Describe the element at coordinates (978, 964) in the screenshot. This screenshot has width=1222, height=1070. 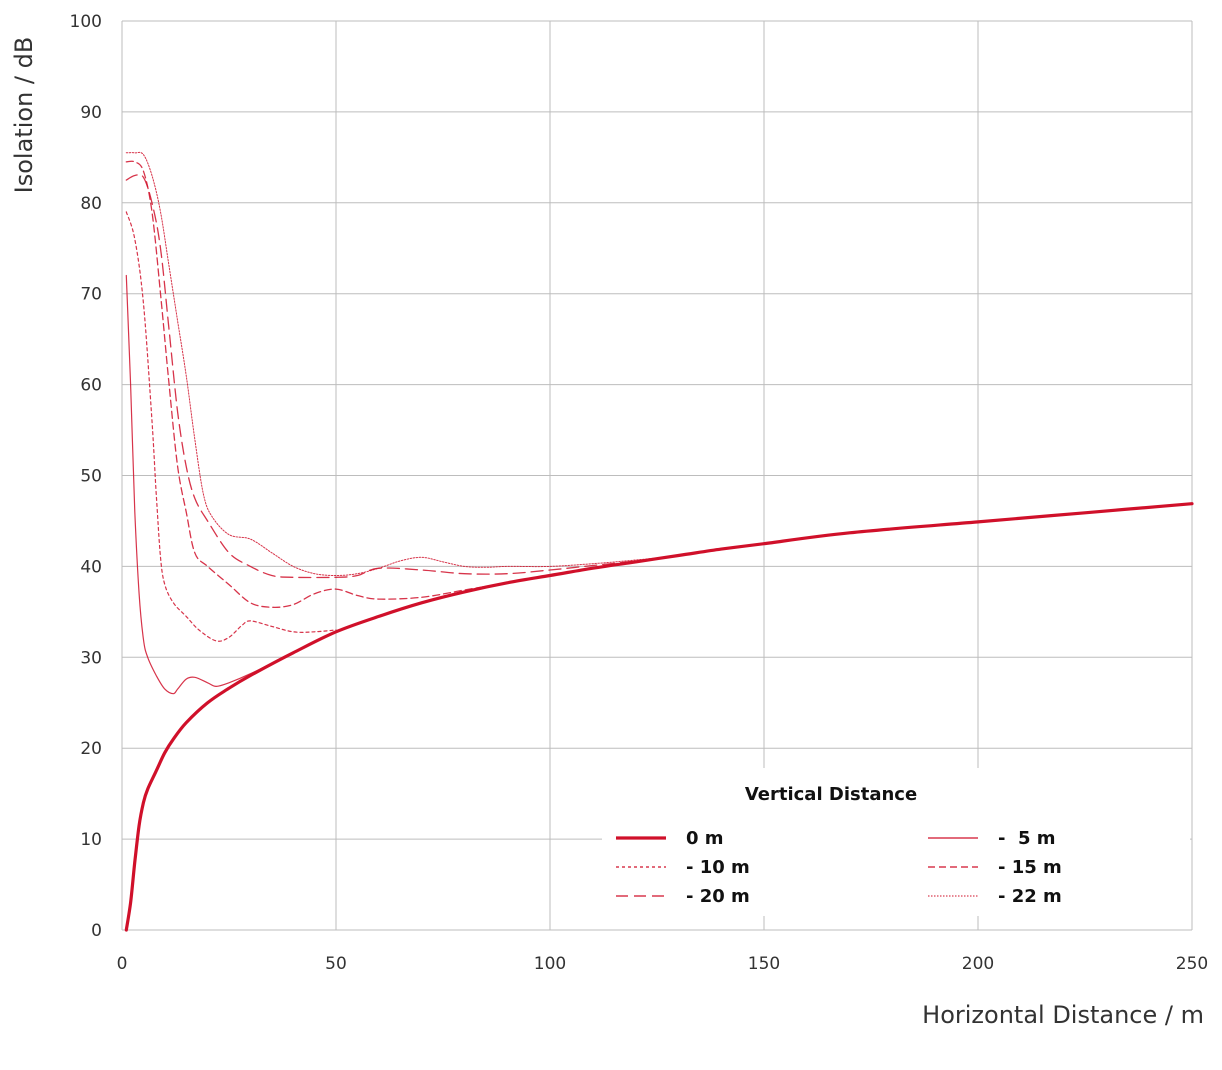
I see `x-tick-label: 200` at that location.